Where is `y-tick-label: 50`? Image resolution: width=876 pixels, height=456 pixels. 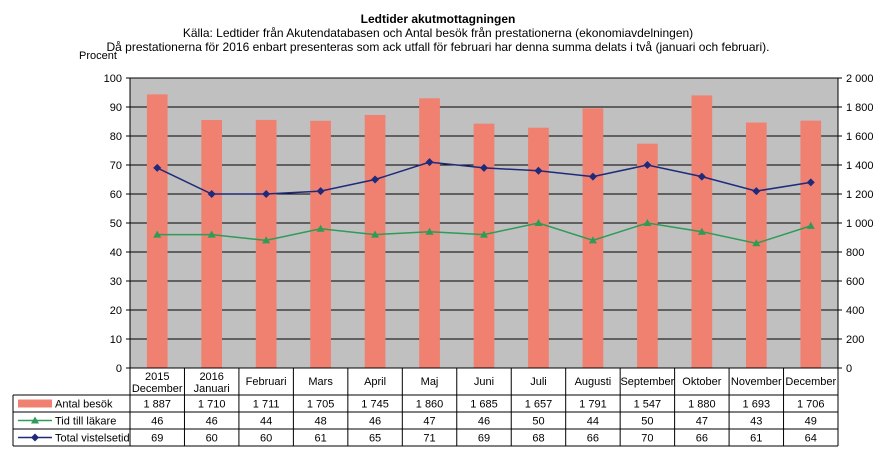 y-tick-label: 50 is located at coordinates (116, 224).